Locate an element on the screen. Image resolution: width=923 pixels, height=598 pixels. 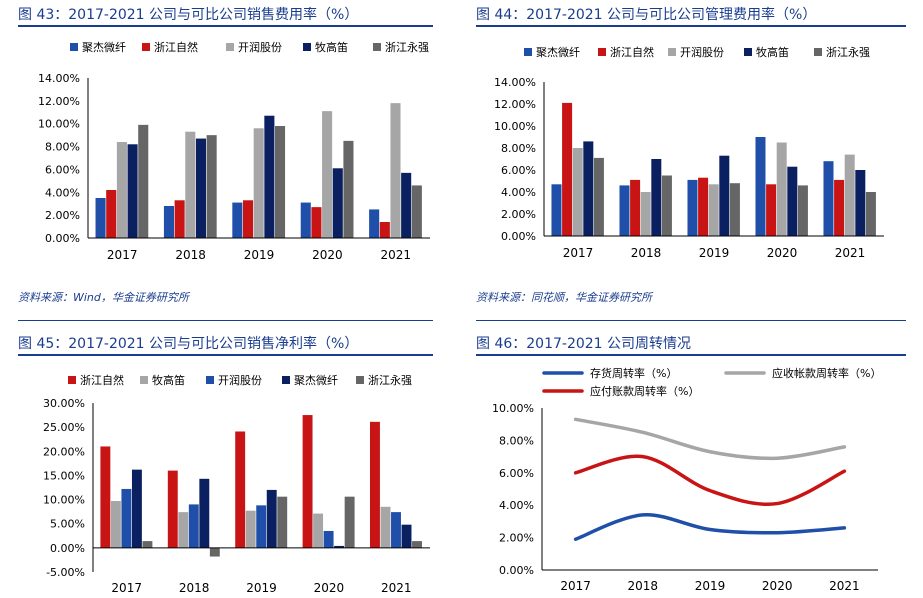
chart-title: 图 46：2017-2021 公司周转情况 is located at coordinates (584, 344).